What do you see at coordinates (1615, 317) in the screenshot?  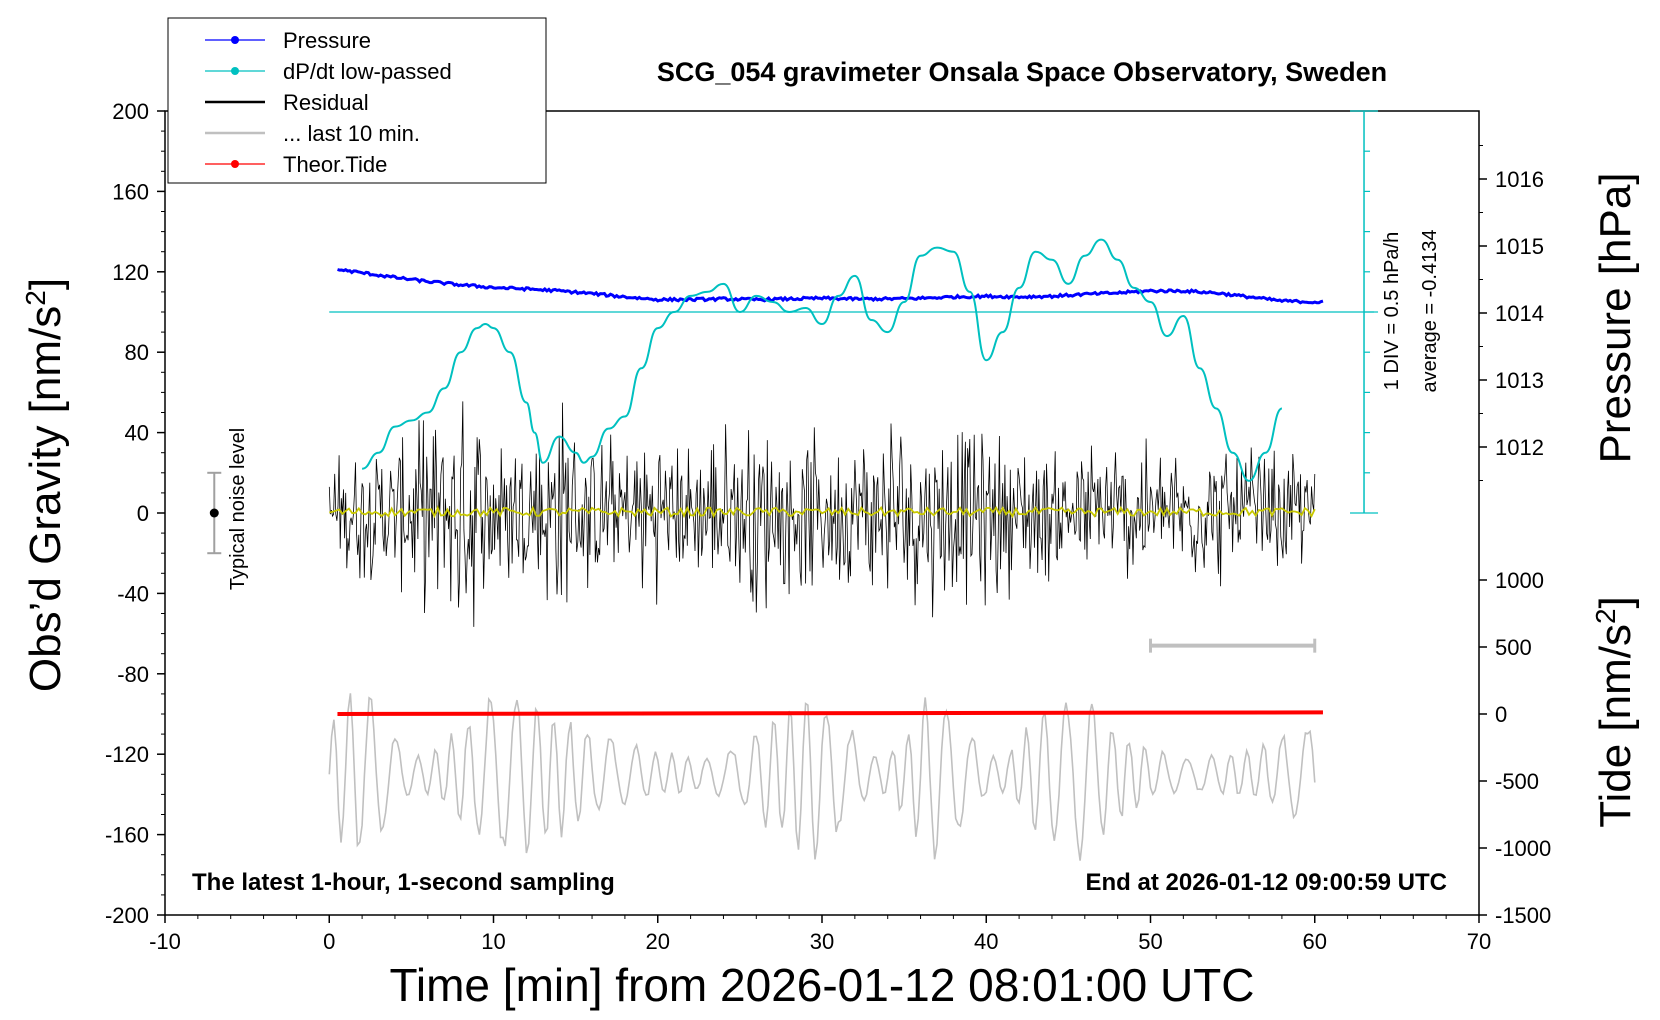 I see `y-axis-right-pressure-title: Pressure [hPa]` at bounding box center [1615, 317].